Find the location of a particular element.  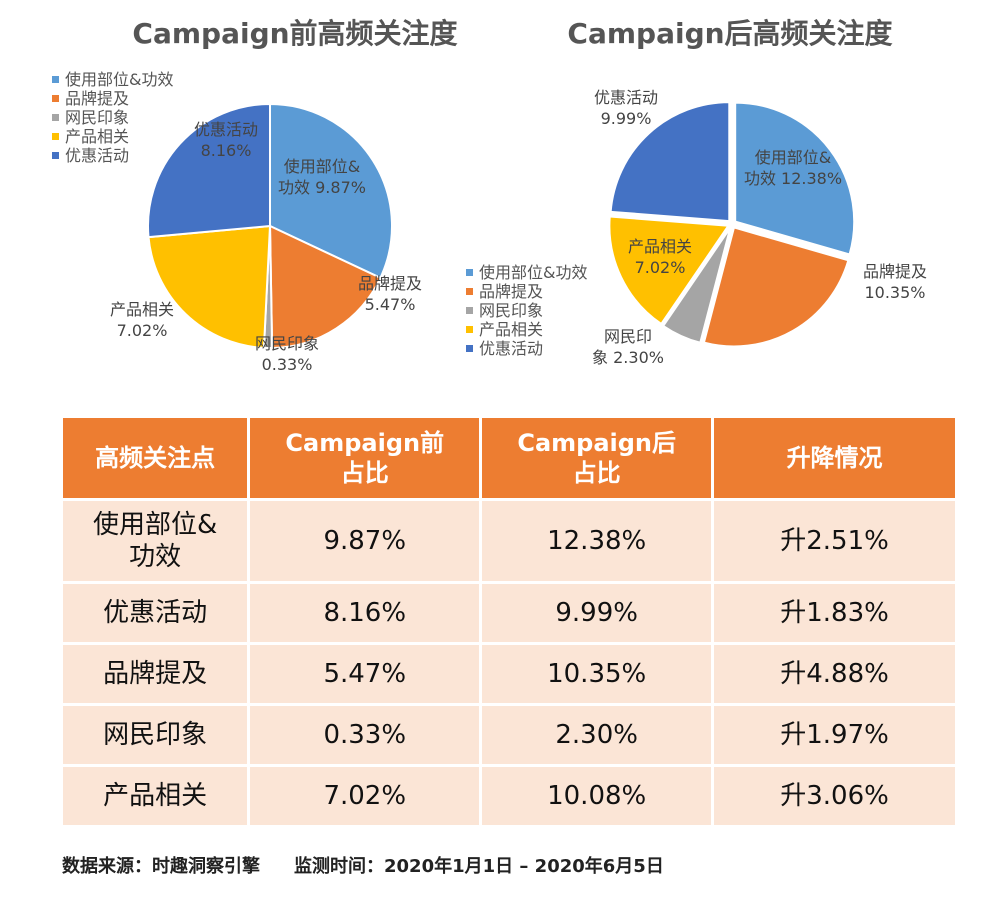

table-cell: 升1.97% is located at coordinates (834, 733).